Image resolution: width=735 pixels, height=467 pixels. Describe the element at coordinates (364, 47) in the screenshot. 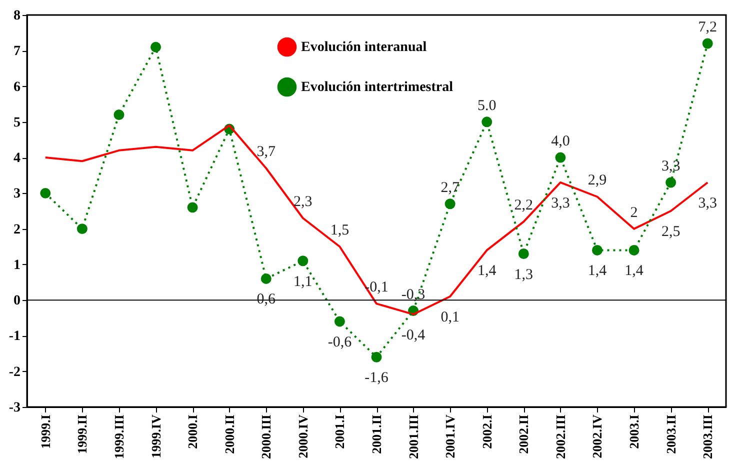

I see `legend-label: Evolución interanual` at that location.